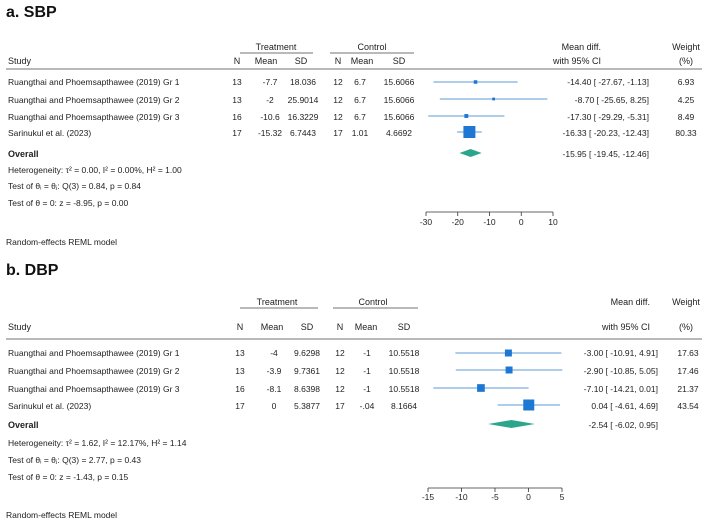 Image resolution: width=709 pixels, height=522 pixels. What do you see at coordinates (303, 82) in the screenshot?
I see `treatment-sd: 18.036` at bounding box center [303, 82].